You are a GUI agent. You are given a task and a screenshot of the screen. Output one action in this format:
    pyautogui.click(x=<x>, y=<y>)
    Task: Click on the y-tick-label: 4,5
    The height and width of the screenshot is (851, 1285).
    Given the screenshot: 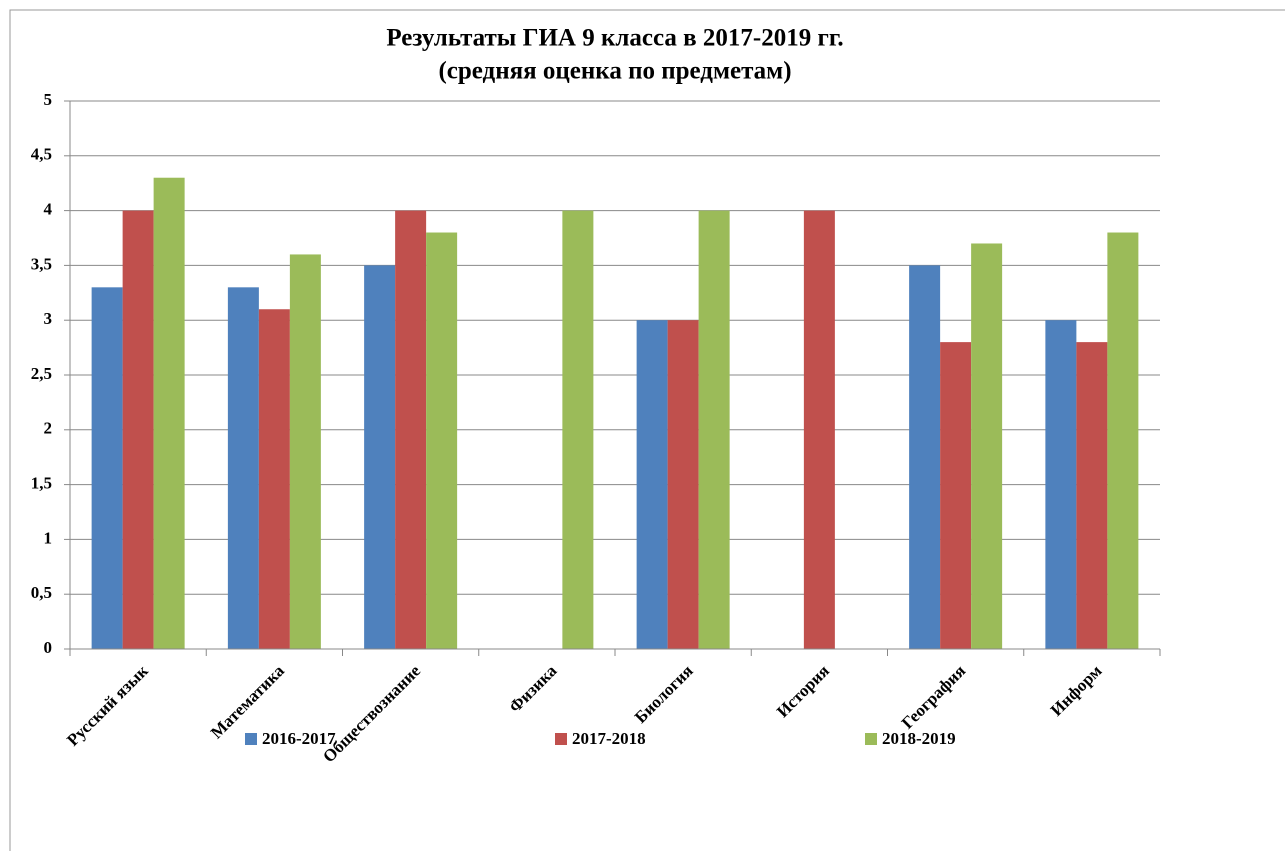 What is the action you would take?
    pyautogui.click(x=41, y=154)
    